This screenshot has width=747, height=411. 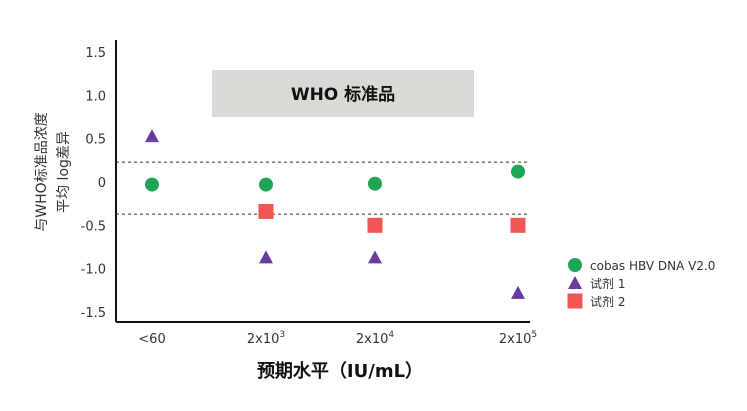 What do you see at coordinates (607, 301) in the screenshot?
I see `legend-label: 试剂 2` at bounding box center [607, 301].